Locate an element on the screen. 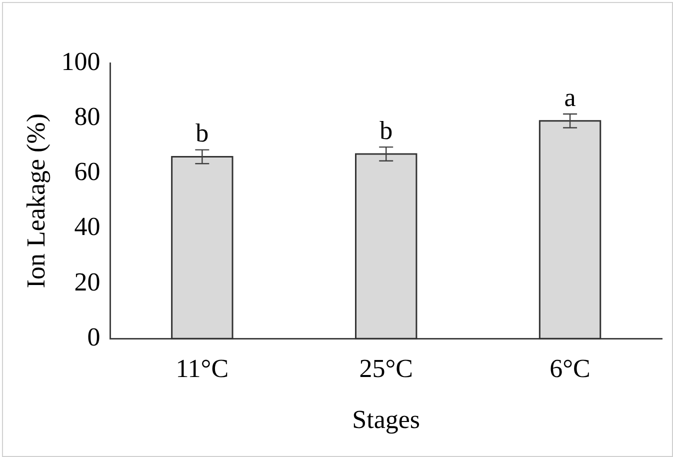 Image resolution: width=673 pixels, height=457 pixels. x-tick-label: 25°C is located at coordinates (386, 369).